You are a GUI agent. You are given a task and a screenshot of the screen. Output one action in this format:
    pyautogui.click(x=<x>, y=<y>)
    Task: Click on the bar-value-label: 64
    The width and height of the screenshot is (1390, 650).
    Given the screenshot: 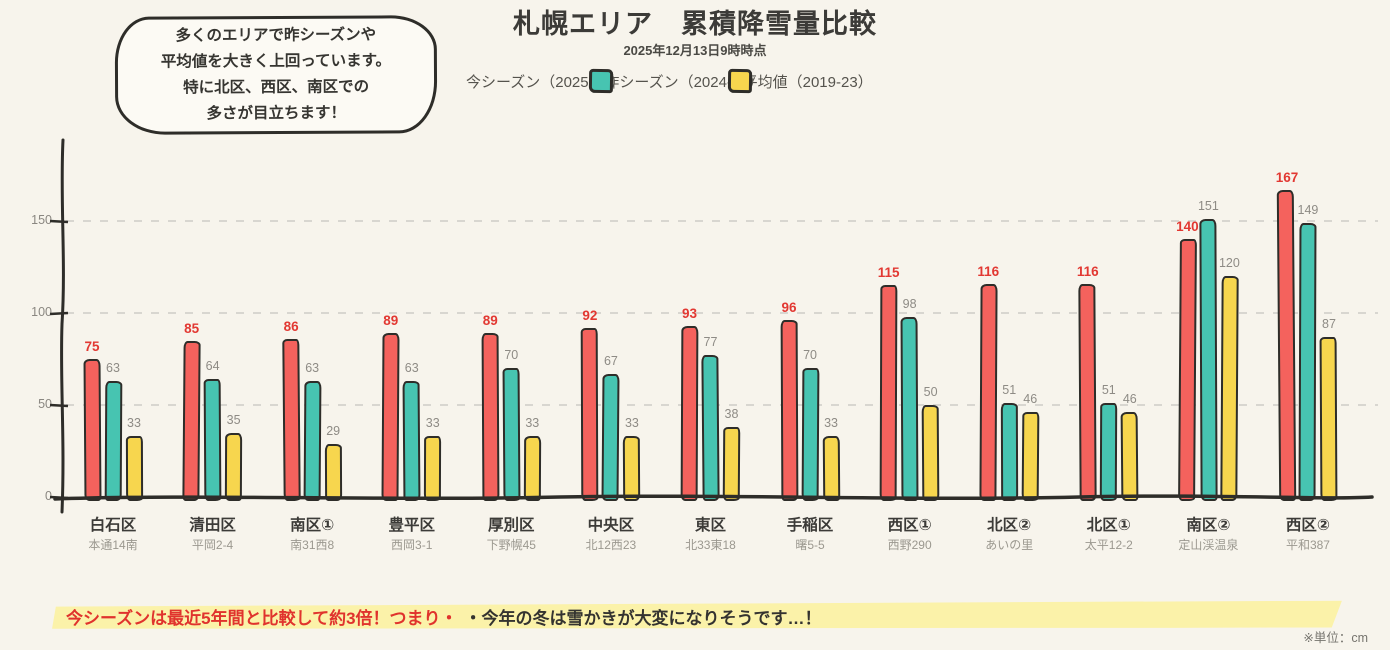 What is the action you would take?
    pyautogui.click(x=212, y=366)
    